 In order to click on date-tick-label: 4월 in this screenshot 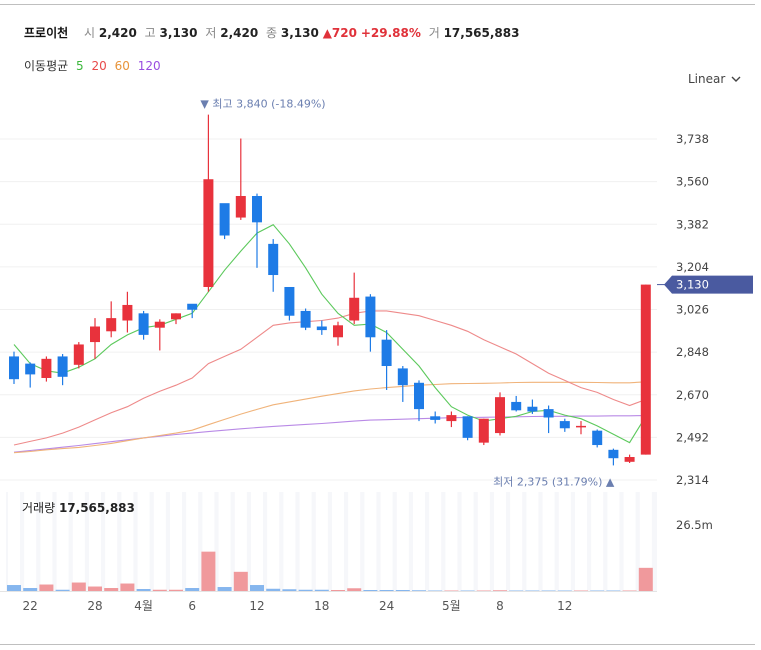, I will do `click(143, 606)`.